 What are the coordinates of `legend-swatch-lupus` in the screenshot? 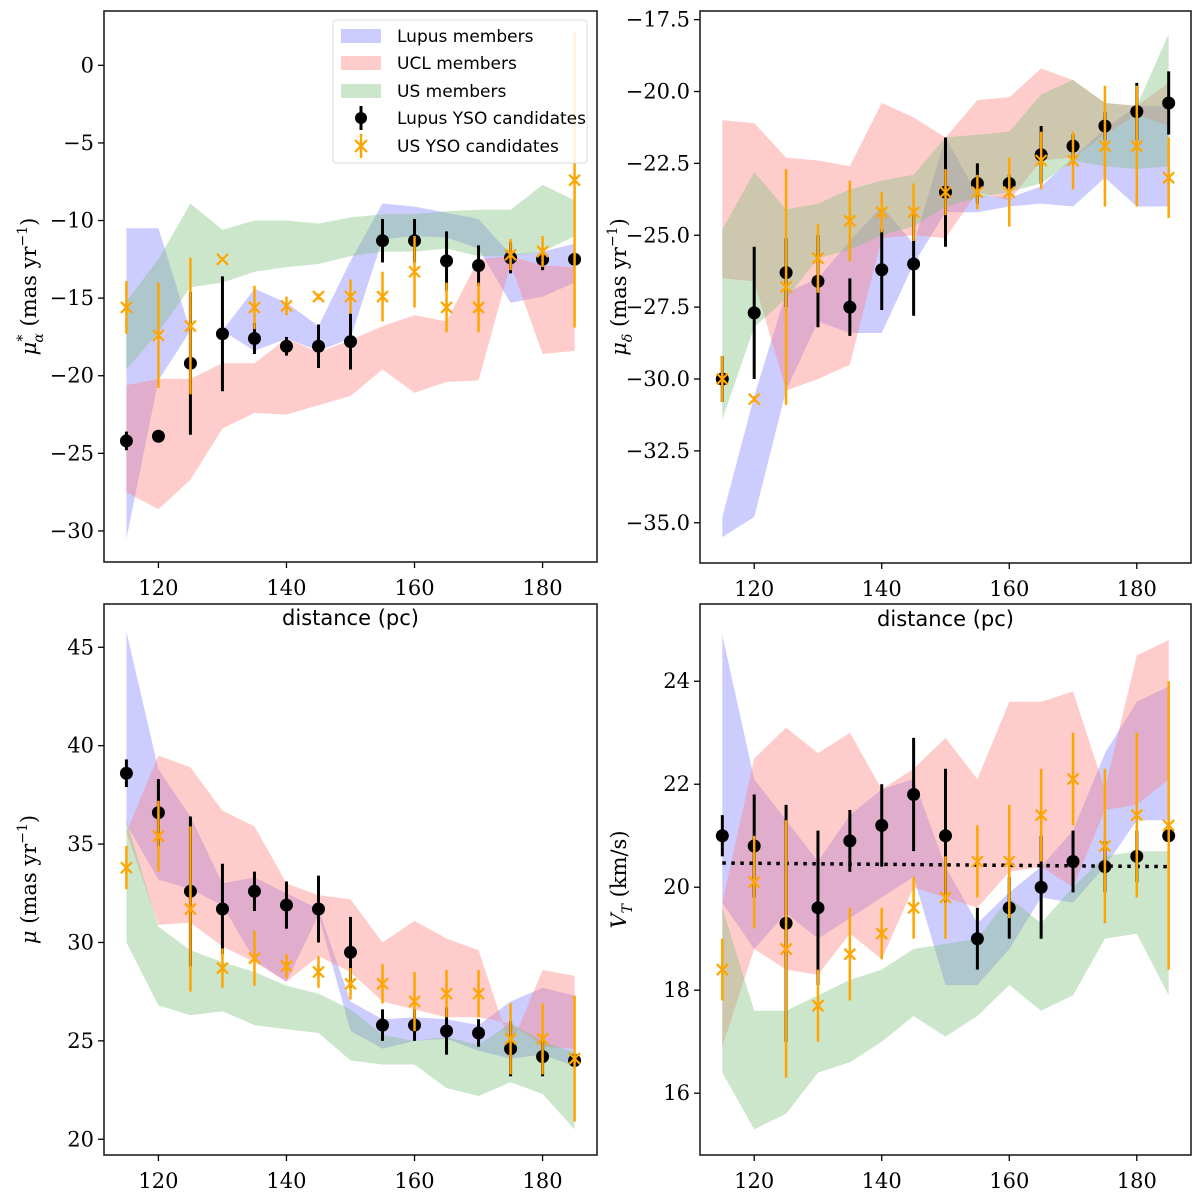 It's located at (361, 36).